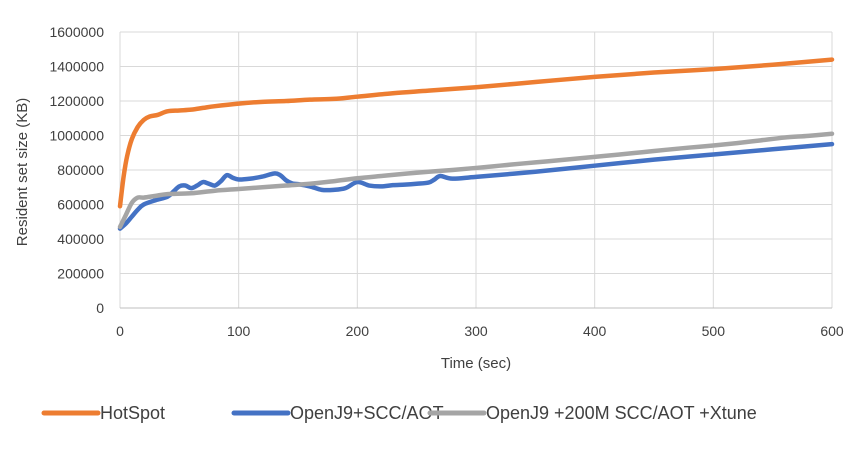 This screenshot has width=858, height=449. What do you see at coordinates (22, 172) in the screenshot?
I see `y-axis-title: Resident set size (KB)` at bounding box center [22, 172].